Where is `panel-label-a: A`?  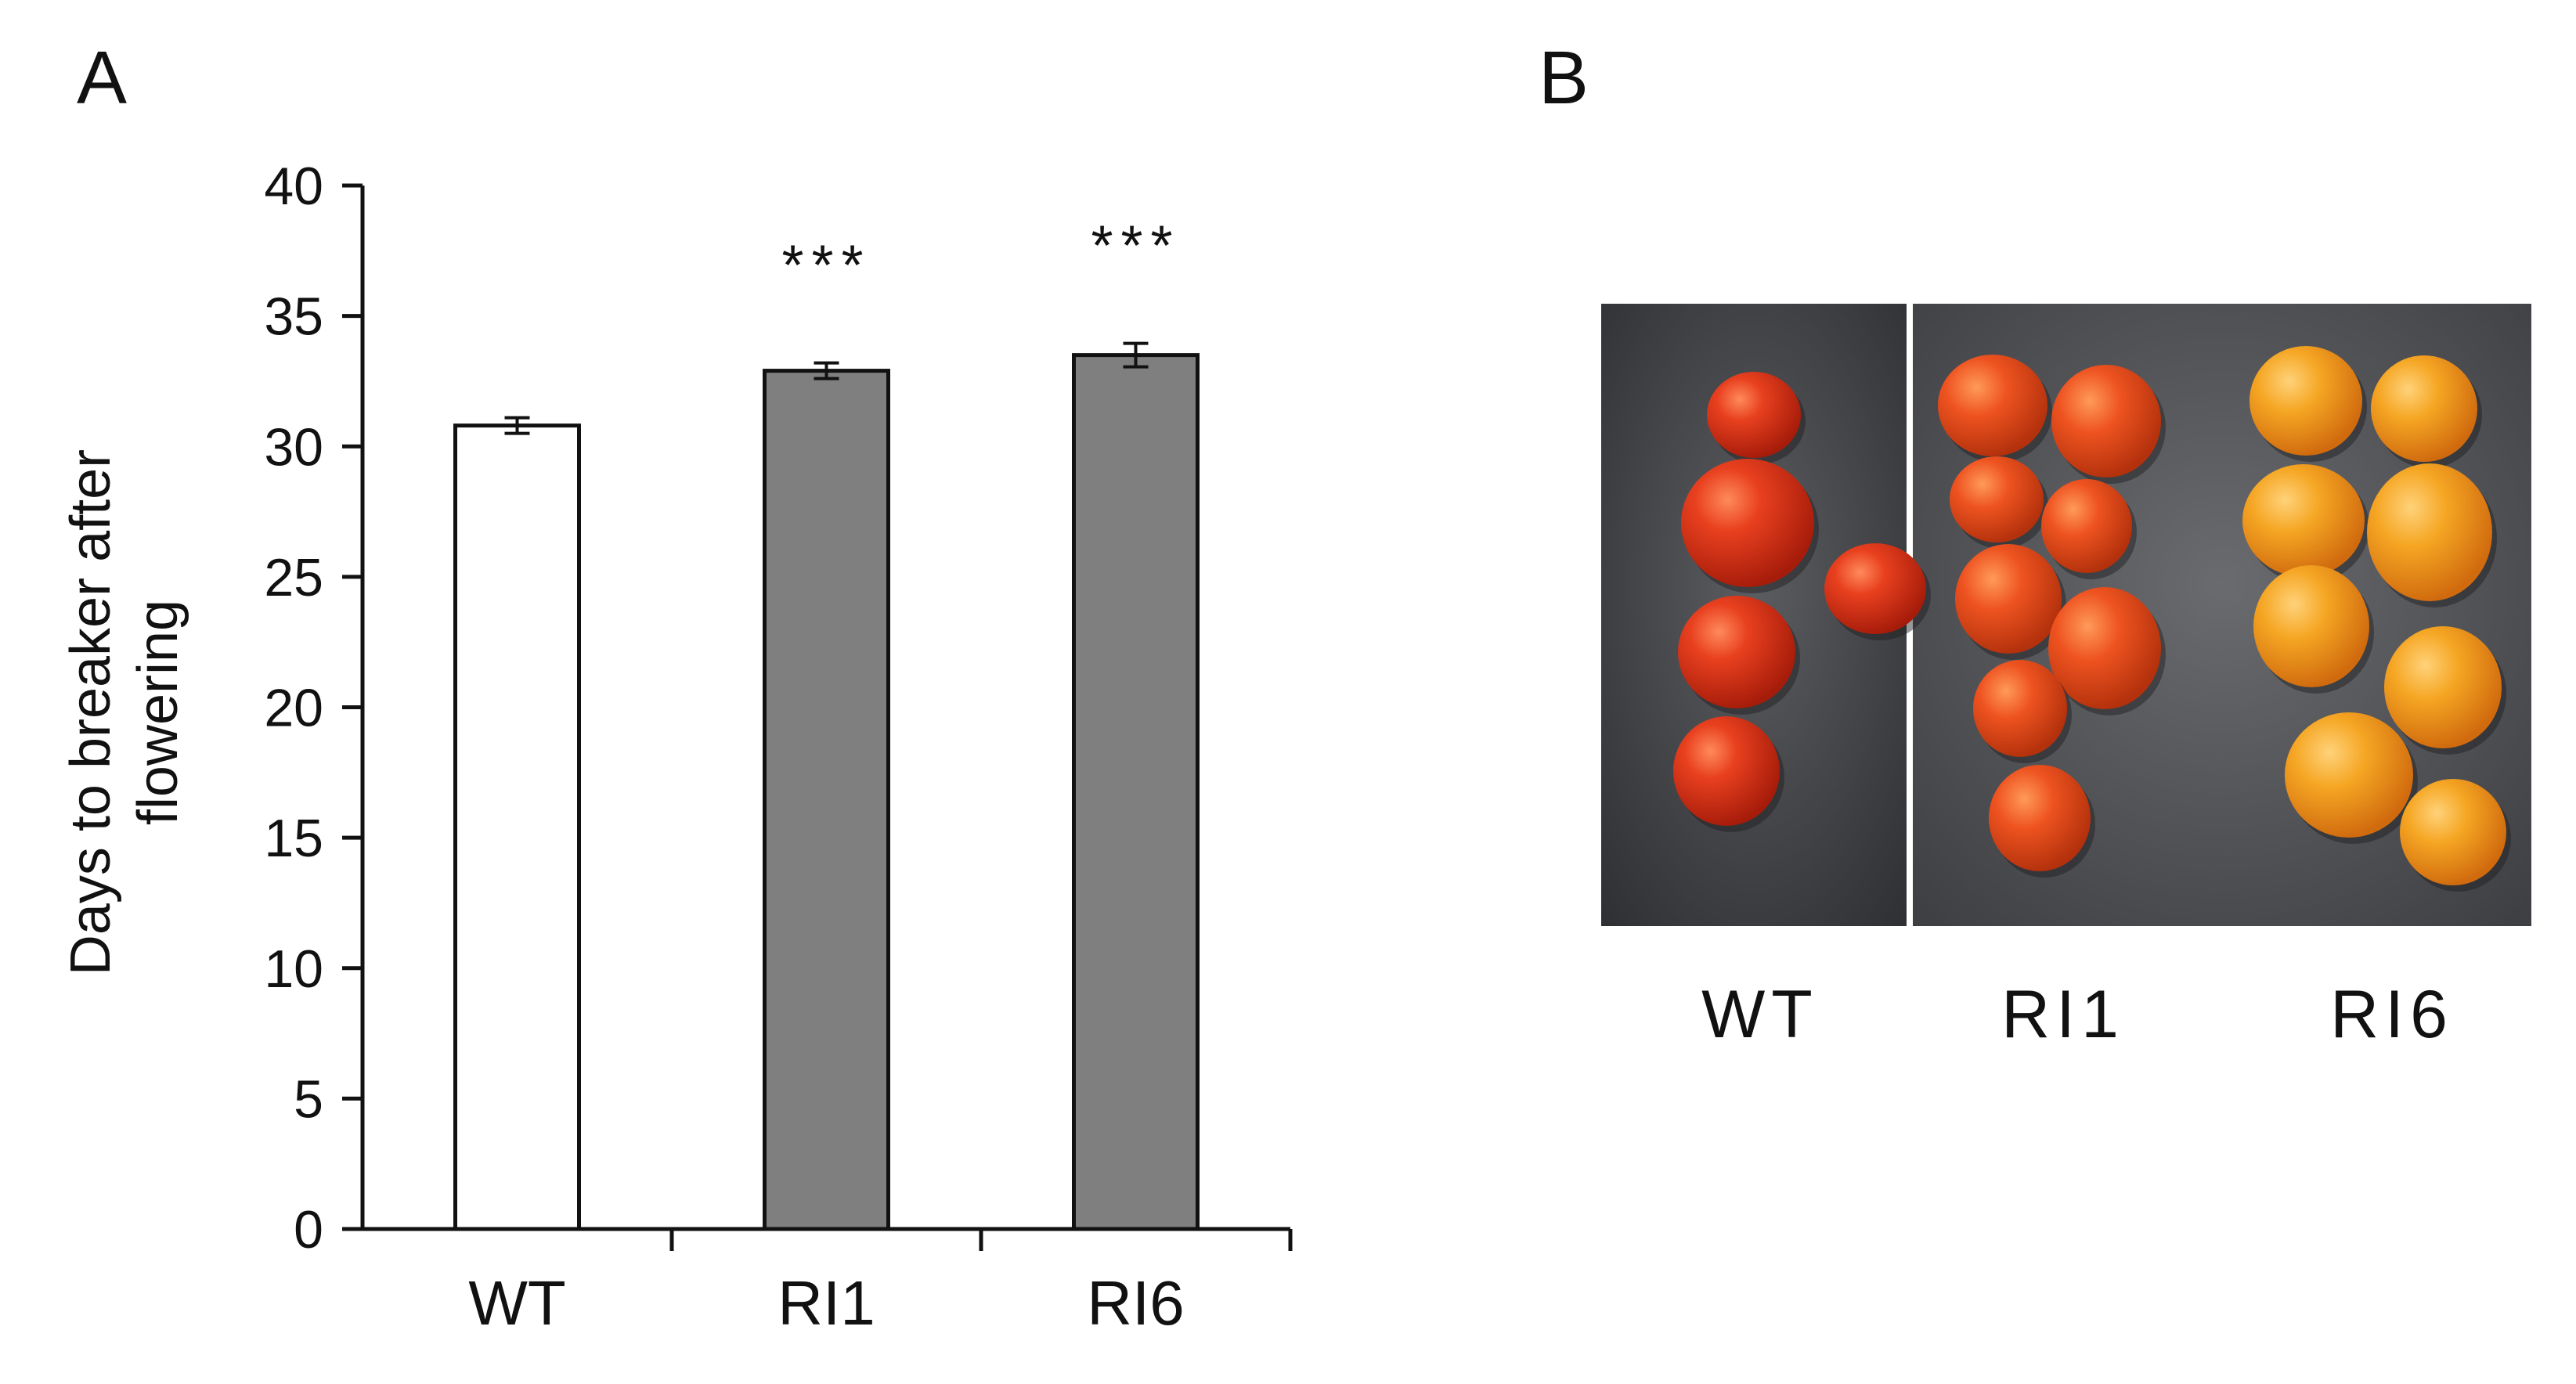 panel-label-a: A is located at coordinates (102, 78).